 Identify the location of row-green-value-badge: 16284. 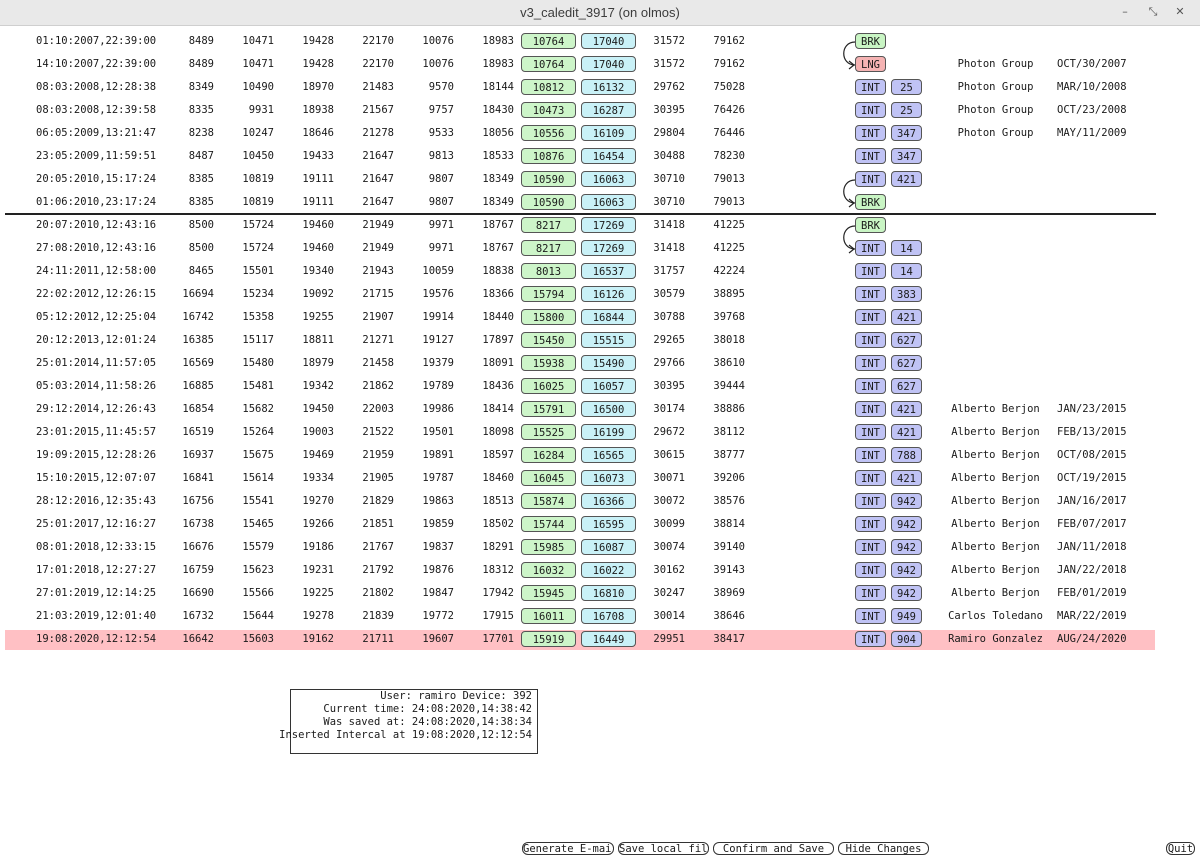
(548, 455).